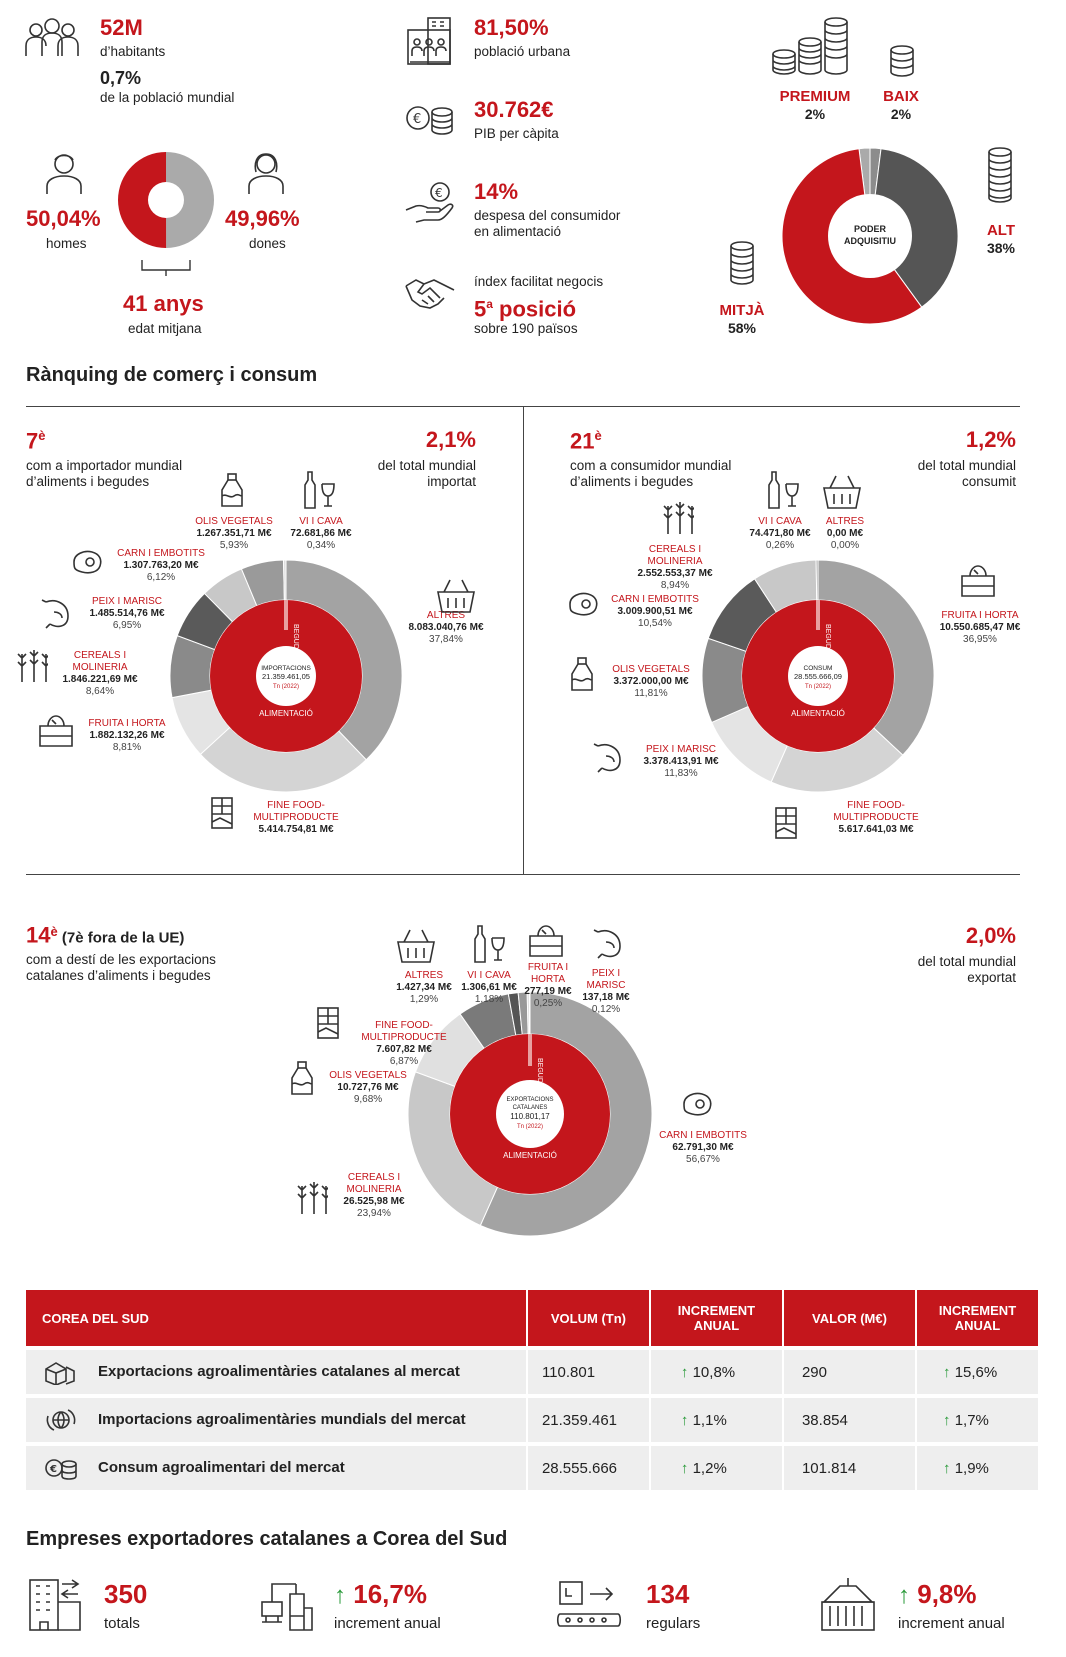 The width and height of the screenshot is (1066, 1657). What do you see at coordinates (651, 681) in the screenshot?
I see `consume-olis-value: 3.372.000,00 M€` at bounding box center [651, 681].